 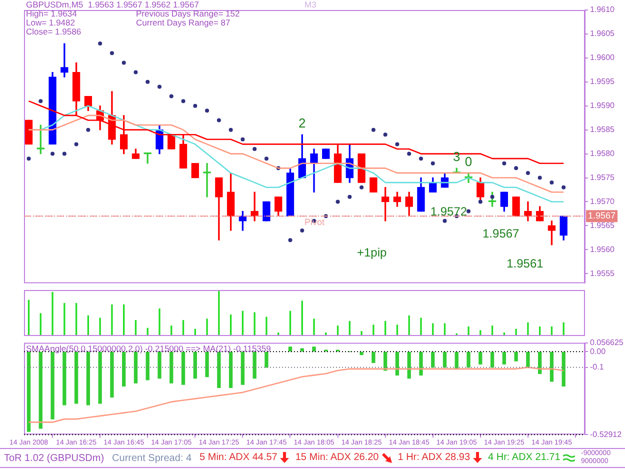 I want to click on annotation: 0, so click(x=468, y=162).